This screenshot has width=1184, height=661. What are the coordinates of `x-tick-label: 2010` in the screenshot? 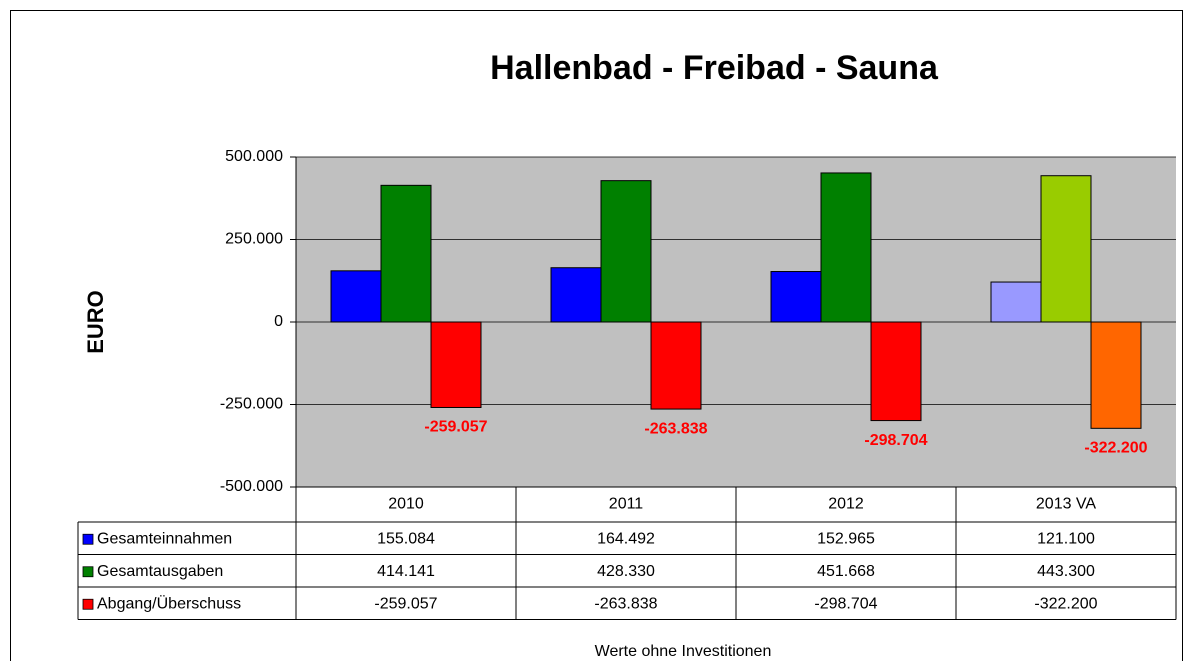 It's located at (406, 504).